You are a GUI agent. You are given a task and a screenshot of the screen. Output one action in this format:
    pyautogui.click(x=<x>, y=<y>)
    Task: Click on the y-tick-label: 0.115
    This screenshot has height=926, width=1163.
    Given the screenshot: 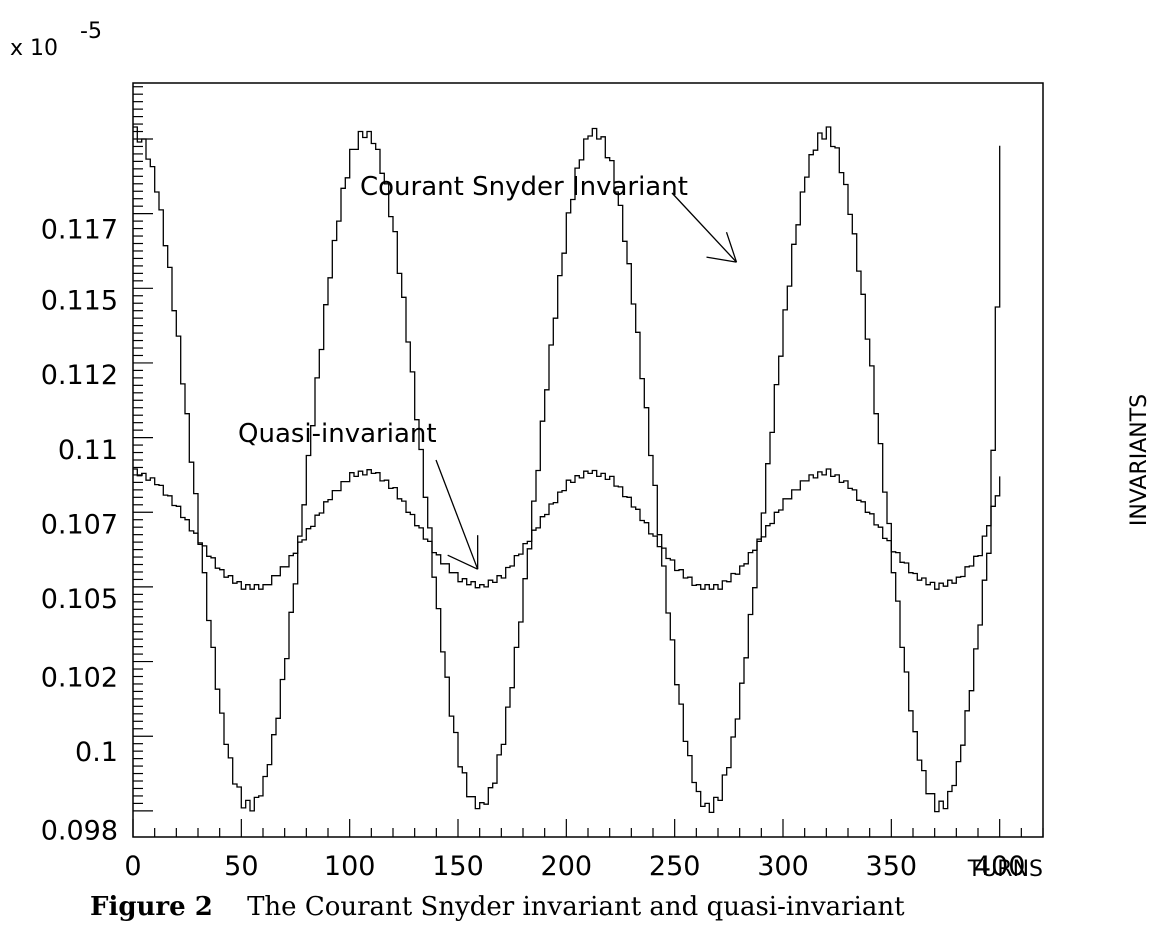 What is the action you would take?
    pyautogui.click(x=79, y=300)
    